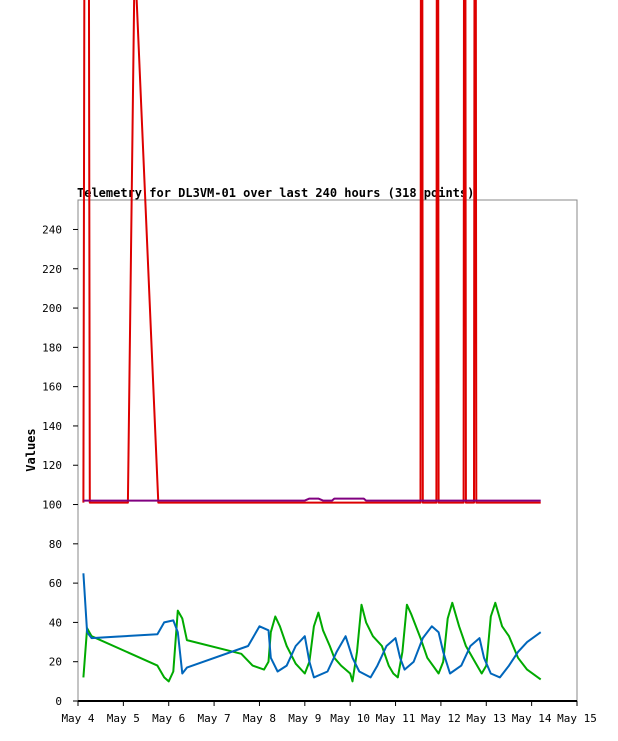  Describe the element at coordinates (55, 622) in the screenshot. I see `y-tick-label: 40` at that location.